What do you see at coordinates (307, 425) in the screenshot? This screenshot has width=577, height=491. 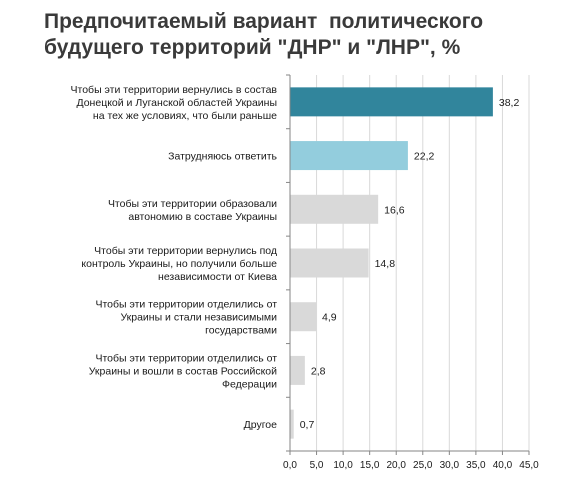 I see `value-label: 0,7` at bounding box center [307, 425].